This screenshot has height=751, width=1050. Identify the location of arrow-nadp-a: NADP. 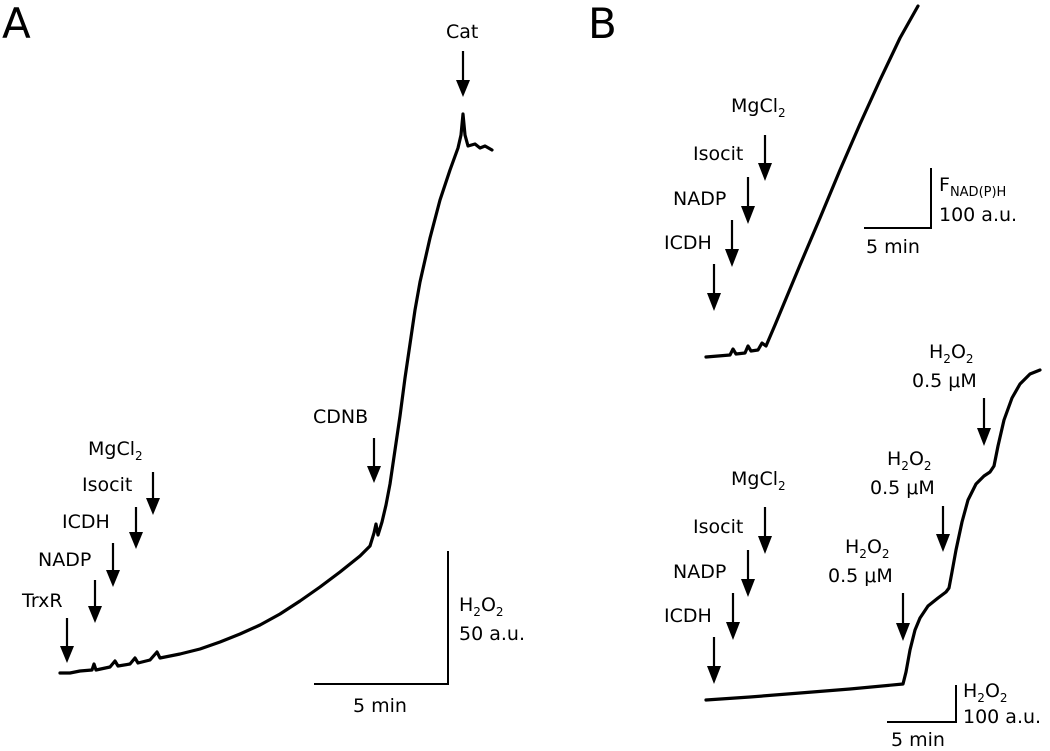
(70, 586).